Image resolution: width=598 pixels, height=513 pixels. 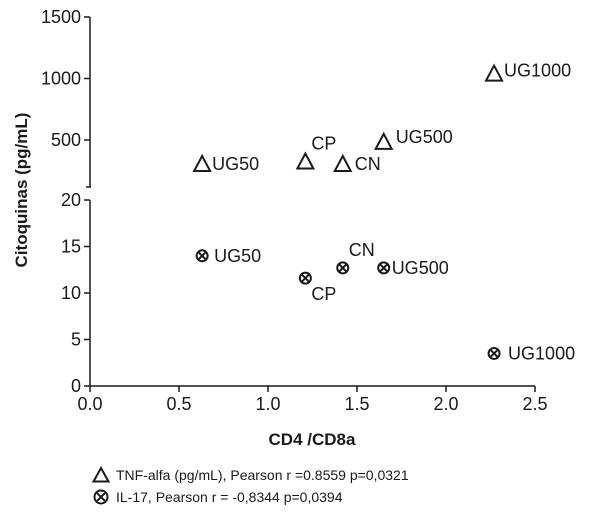 What do you see at coordinates (66, 140) in the screenshot?
I see `y-tick-label-upper: 500` at bounding box center [66, 140].